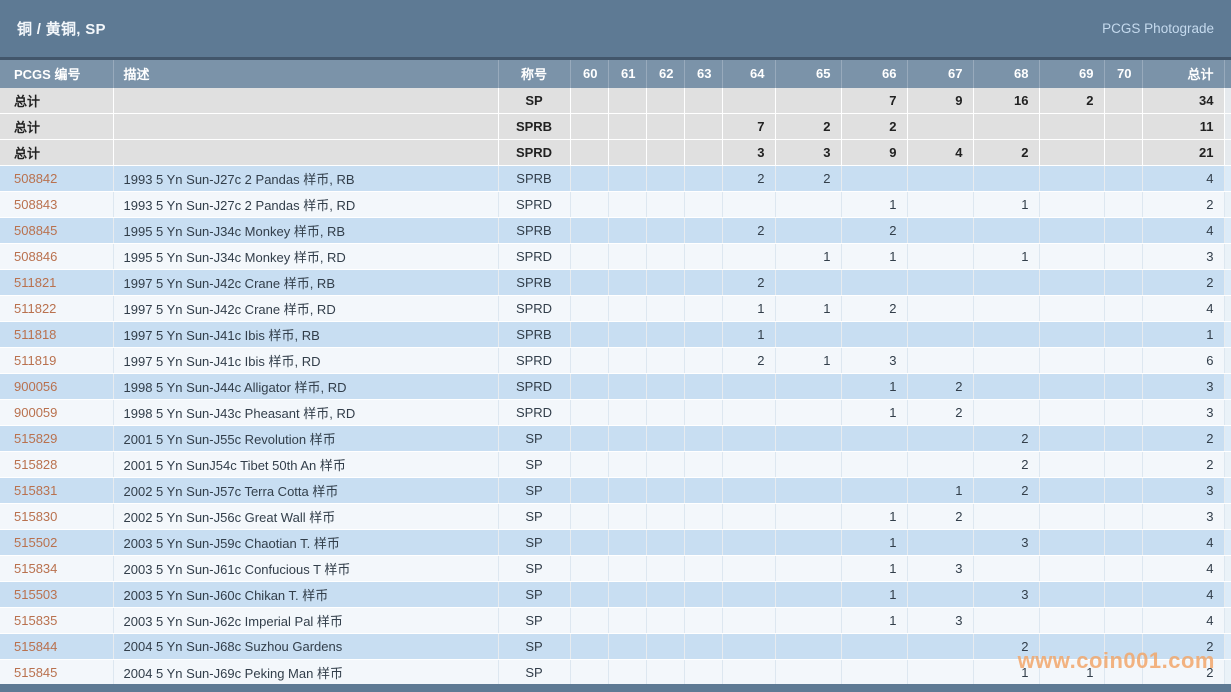  I want to click on pcgs-number-cell: 508842, so click(57, 178).